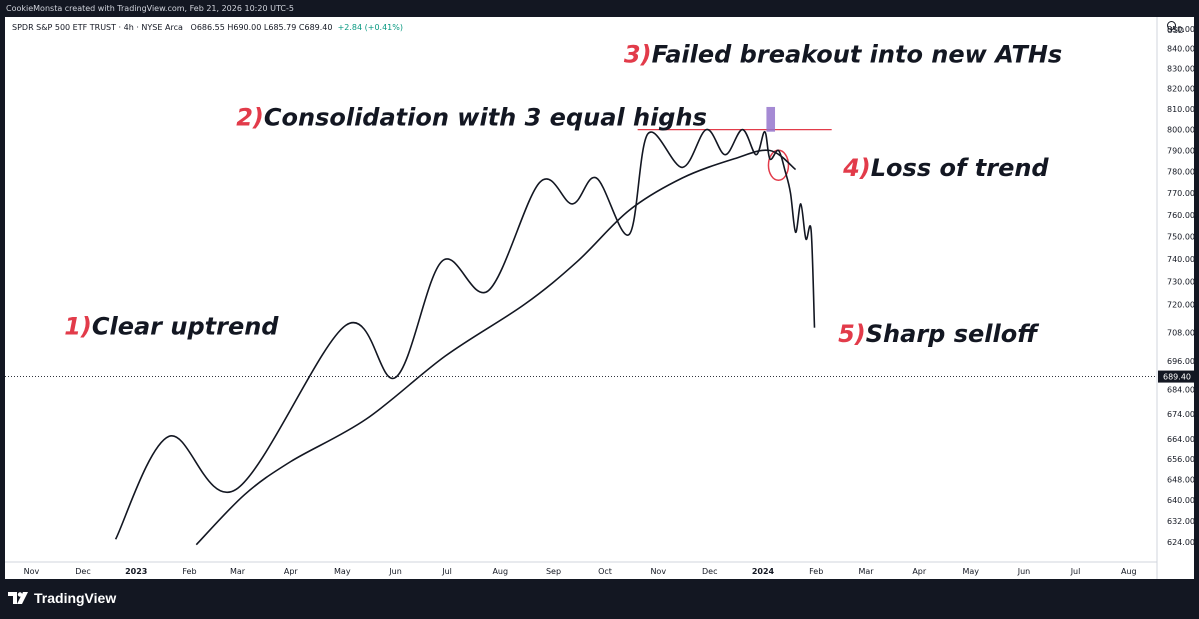 Image resolution: width=1199 pixels, height=619 pixels. What do you see at coordinates (1180, 479) in the screenshot?
I see `price-tick-label: 648.00` at bounding box center [1180, 479].